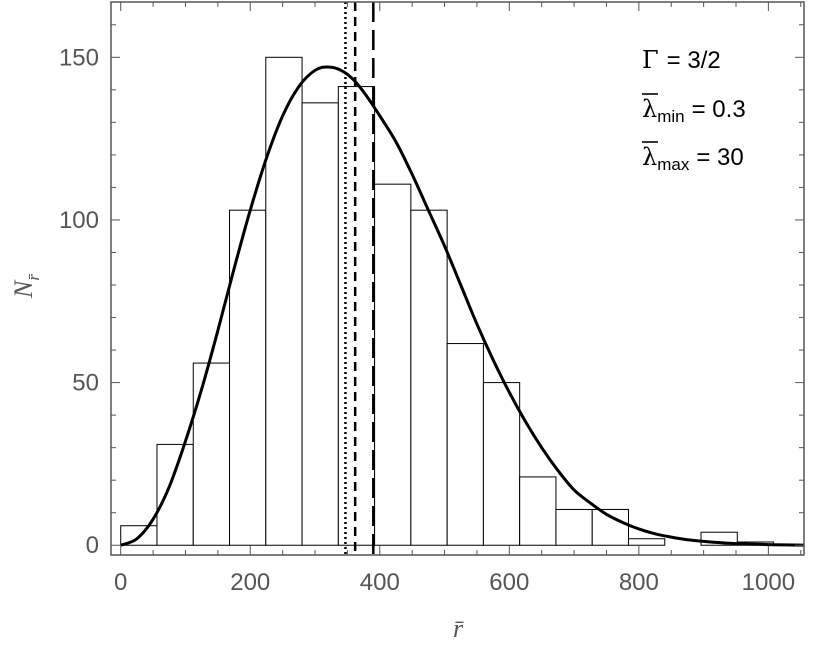  I want to click on annotation-gamma: Γ = 3/2, so click(681, 60).